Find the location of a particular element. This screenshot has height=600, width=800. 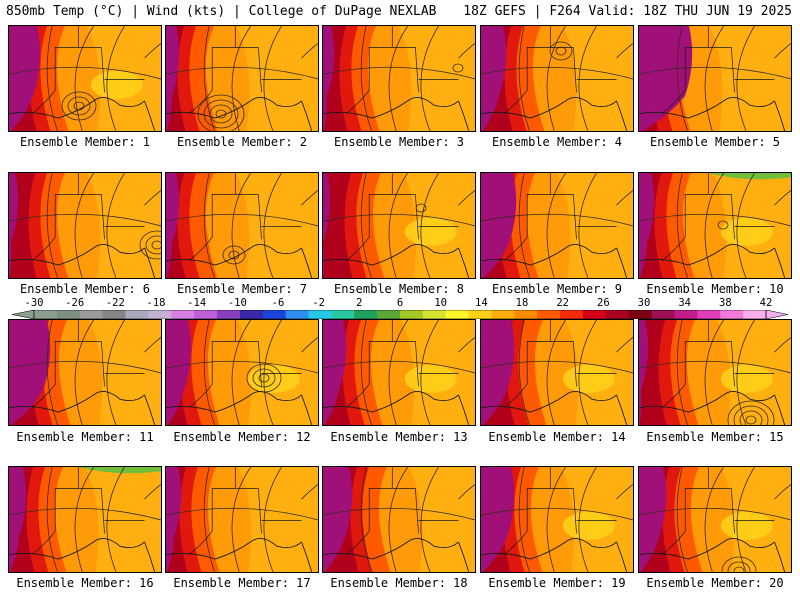

colorbar-tick-label: 26 is located at coordinates (603, 303).